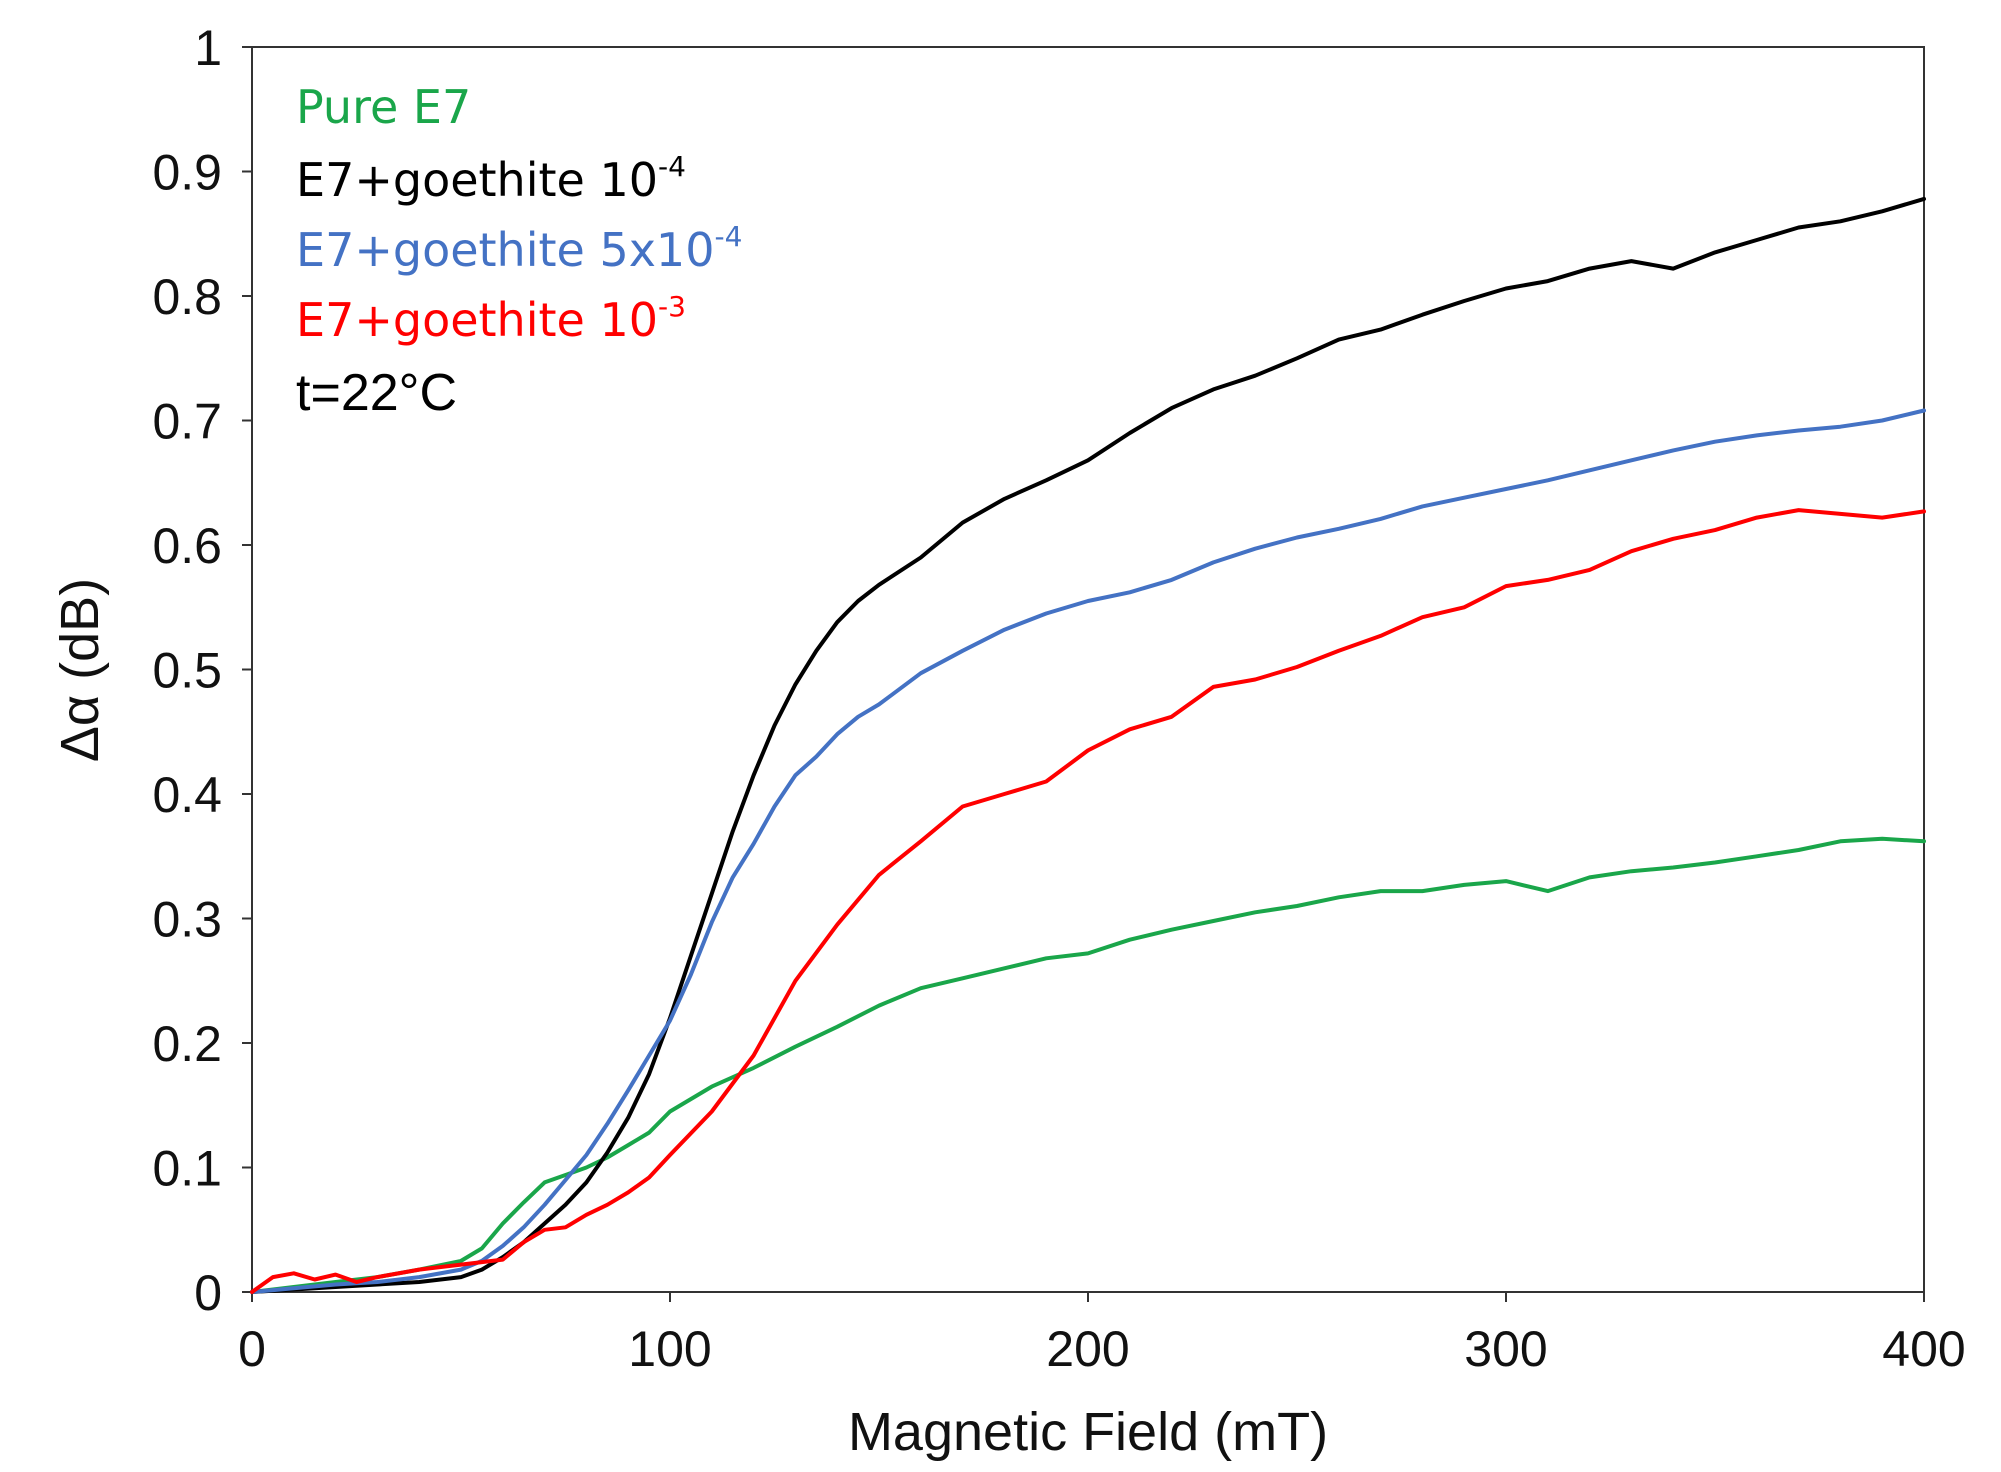  What do you see at coordinates (208, 48) in the screenshot?
I see `y-tick-label: 1` at bounding box center [208, 48].